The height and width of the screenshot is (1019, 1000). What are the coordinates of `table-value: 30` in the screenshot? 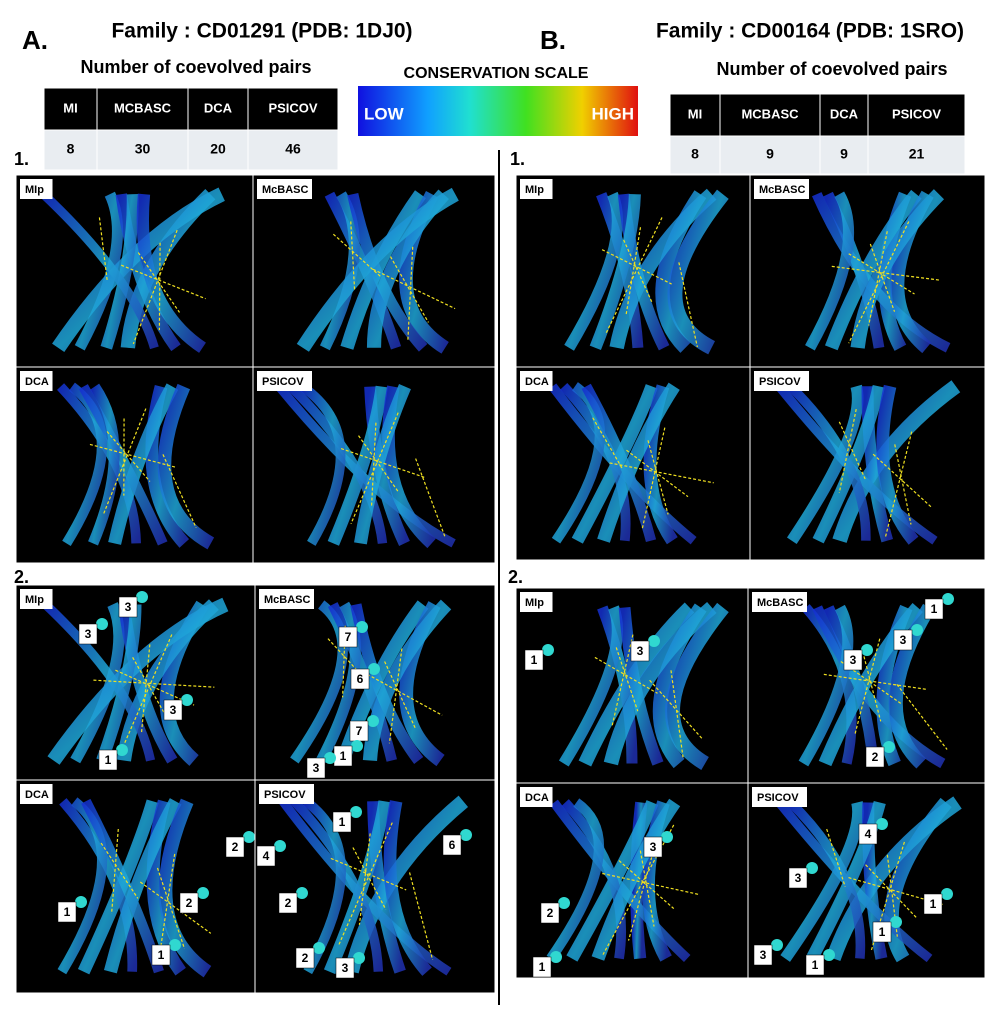 It's located at (143, 149).